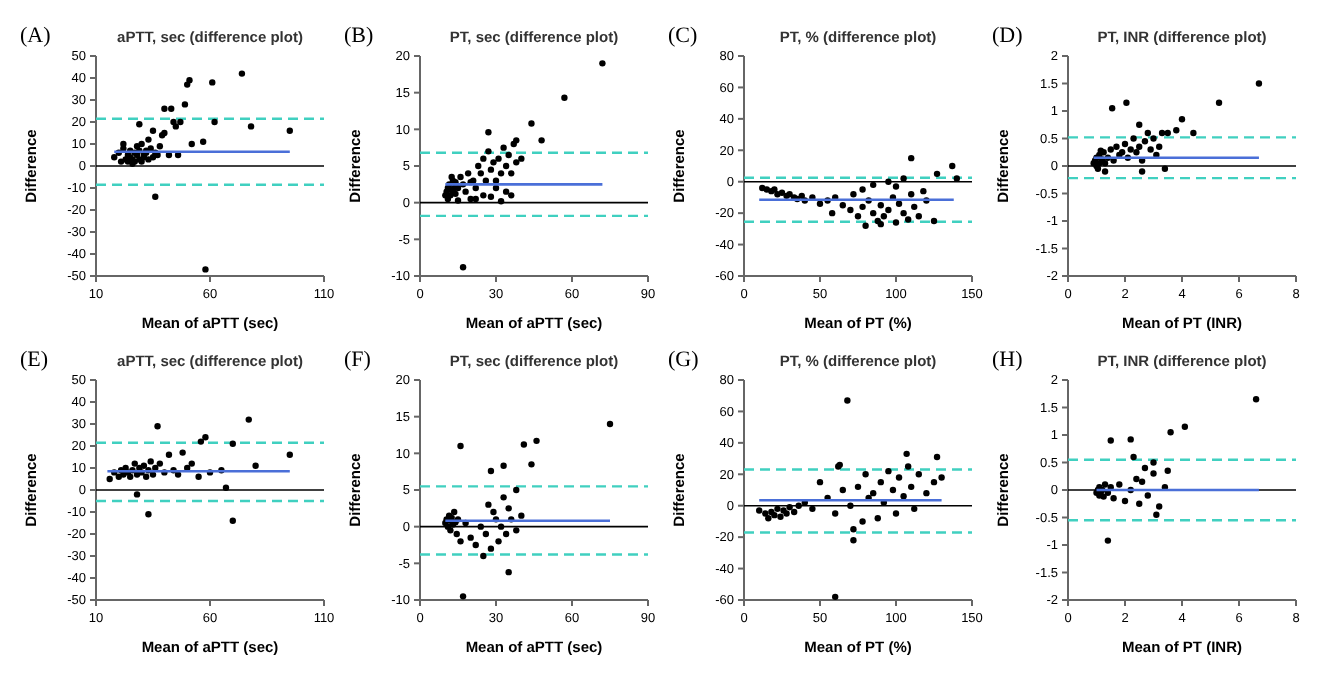  I want to click on text: (G), so click(684, 360).